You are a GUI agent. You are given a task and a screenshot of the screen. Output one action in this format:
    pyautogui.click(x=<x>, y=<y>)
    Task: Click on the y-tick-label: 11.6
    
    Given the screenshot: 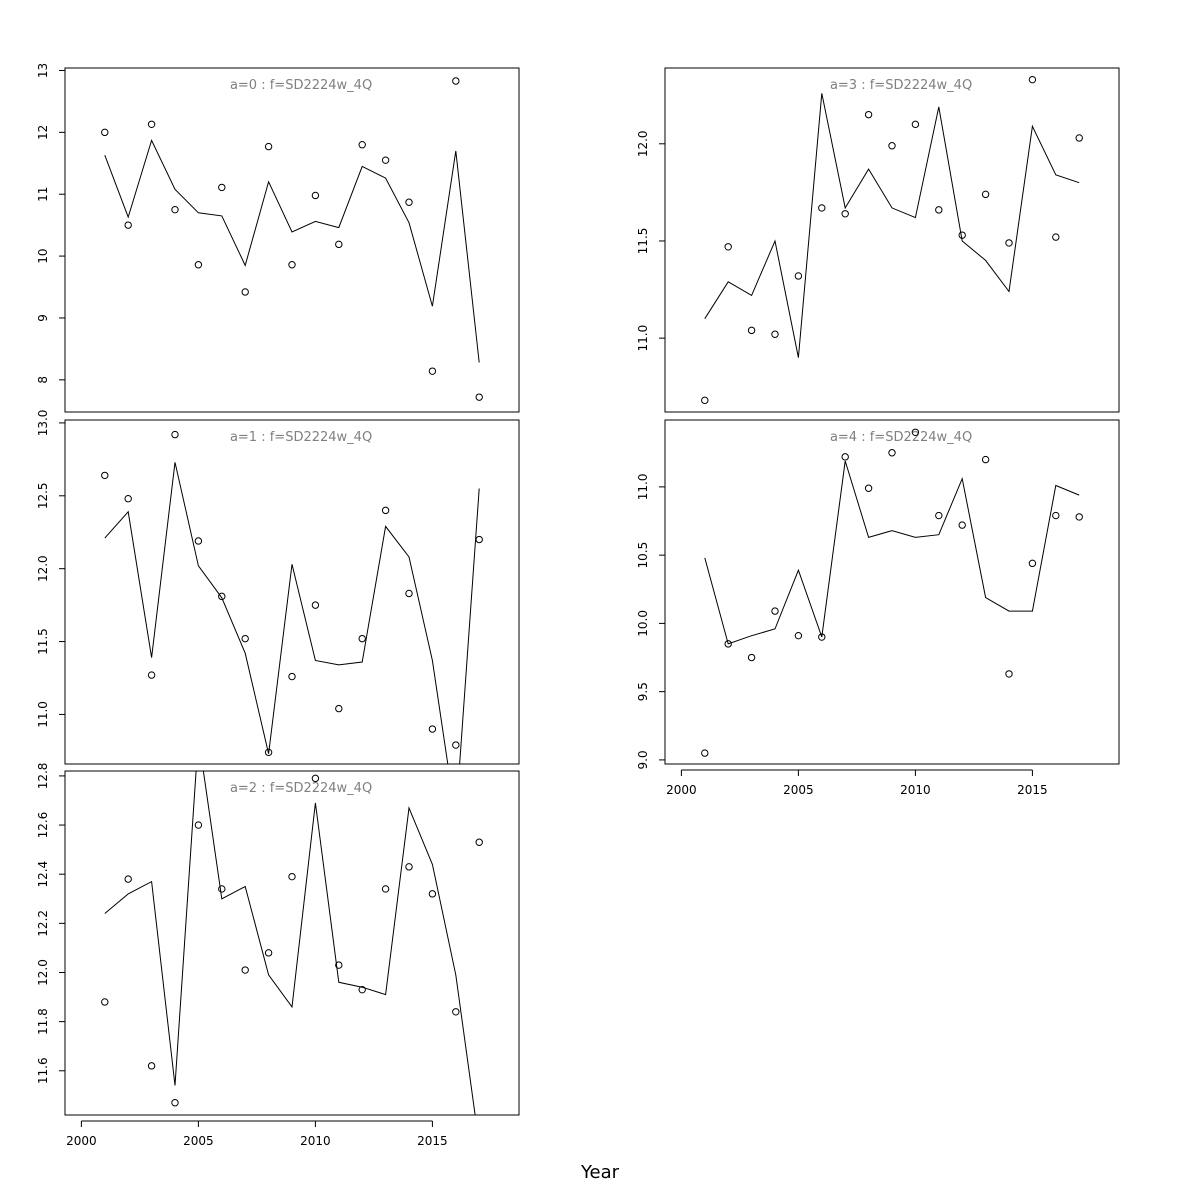 What is the action you would take?
    pyautogui.click(x=43, y=1070)
    